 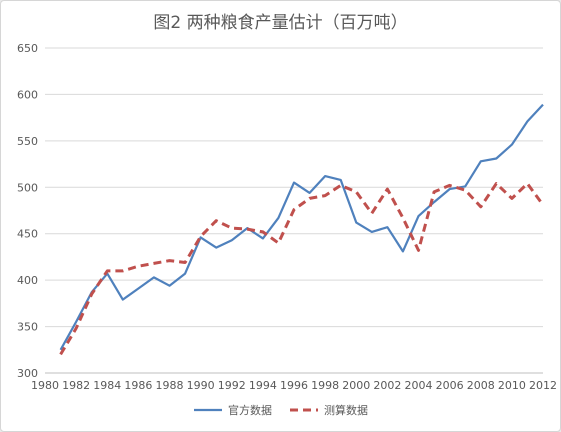 I want to click on x-tick-label: 1998, so click(x=325, y=385).